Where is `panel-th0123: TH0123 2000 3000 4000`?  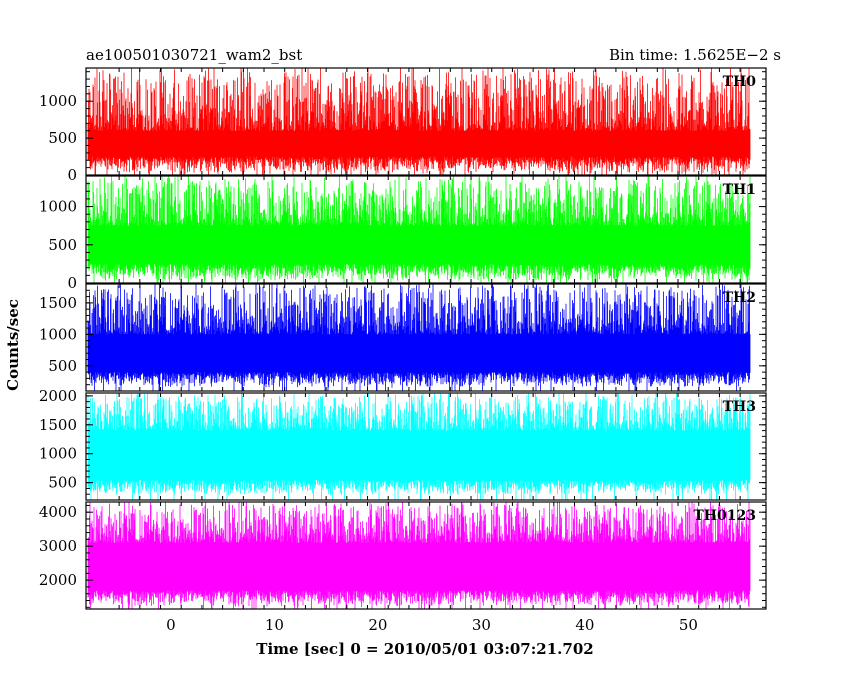
panel-th0123: TH0123 2000 3000 4000 is located at coordinates (403, 555).